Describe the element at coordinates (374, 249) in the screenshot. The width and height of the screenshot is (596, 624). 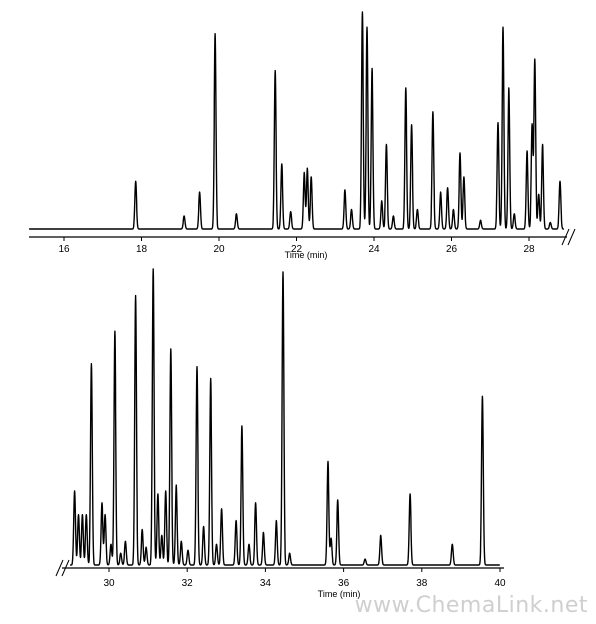
I see `x-tick-label-top-24: 24` at that location.